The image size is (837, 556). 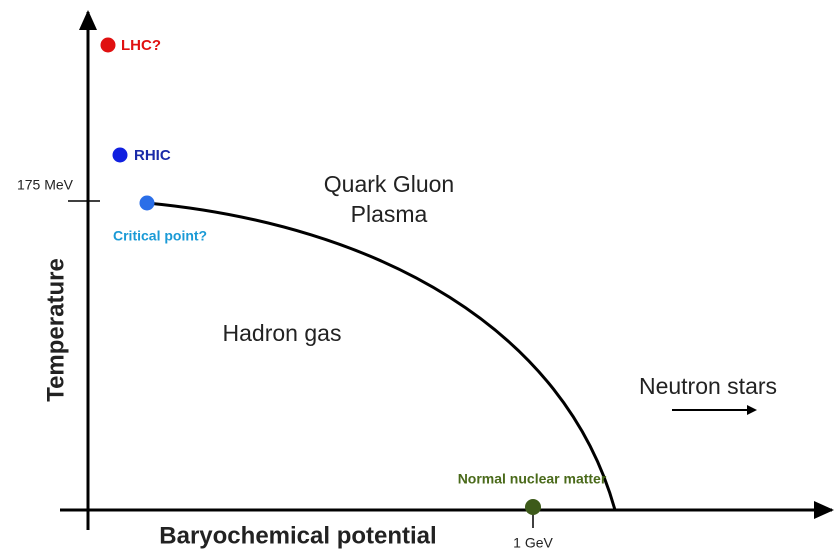 What do you see at coordinates (152, 155) in the screenshot?
I see `label: RHIC` at bounding box center [152, 155].